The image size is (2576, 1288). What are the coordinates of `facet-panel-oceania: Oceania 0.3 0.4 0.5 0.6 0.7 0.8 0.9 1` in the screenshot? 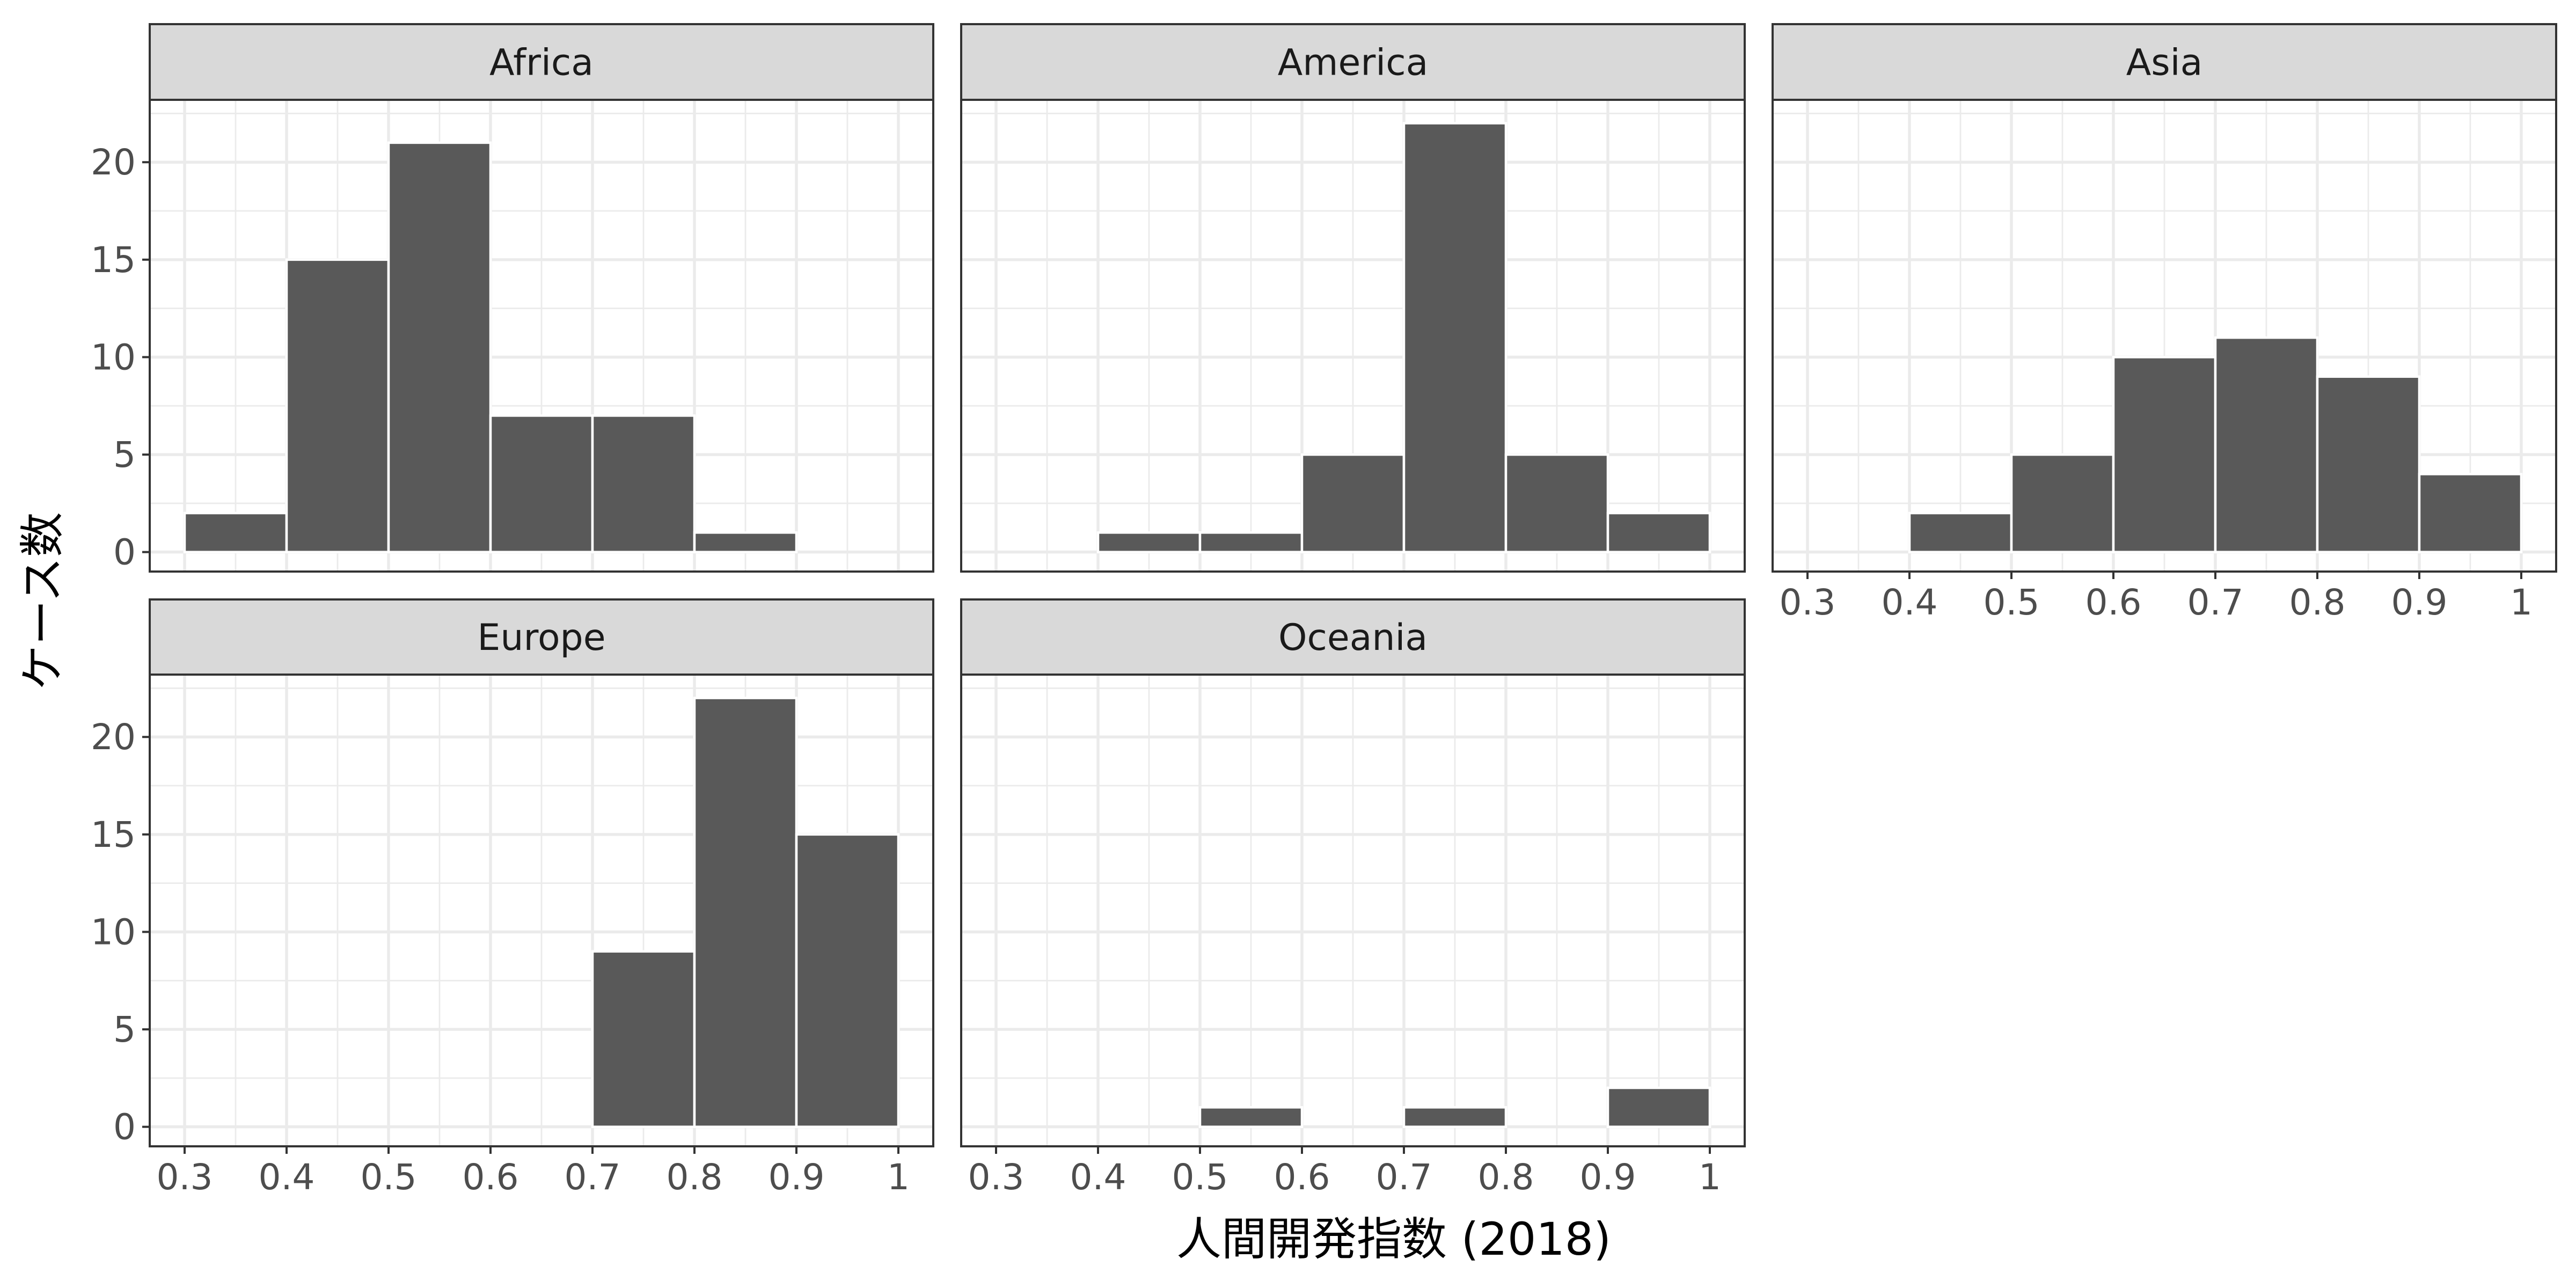 It's located at (1353, 898).